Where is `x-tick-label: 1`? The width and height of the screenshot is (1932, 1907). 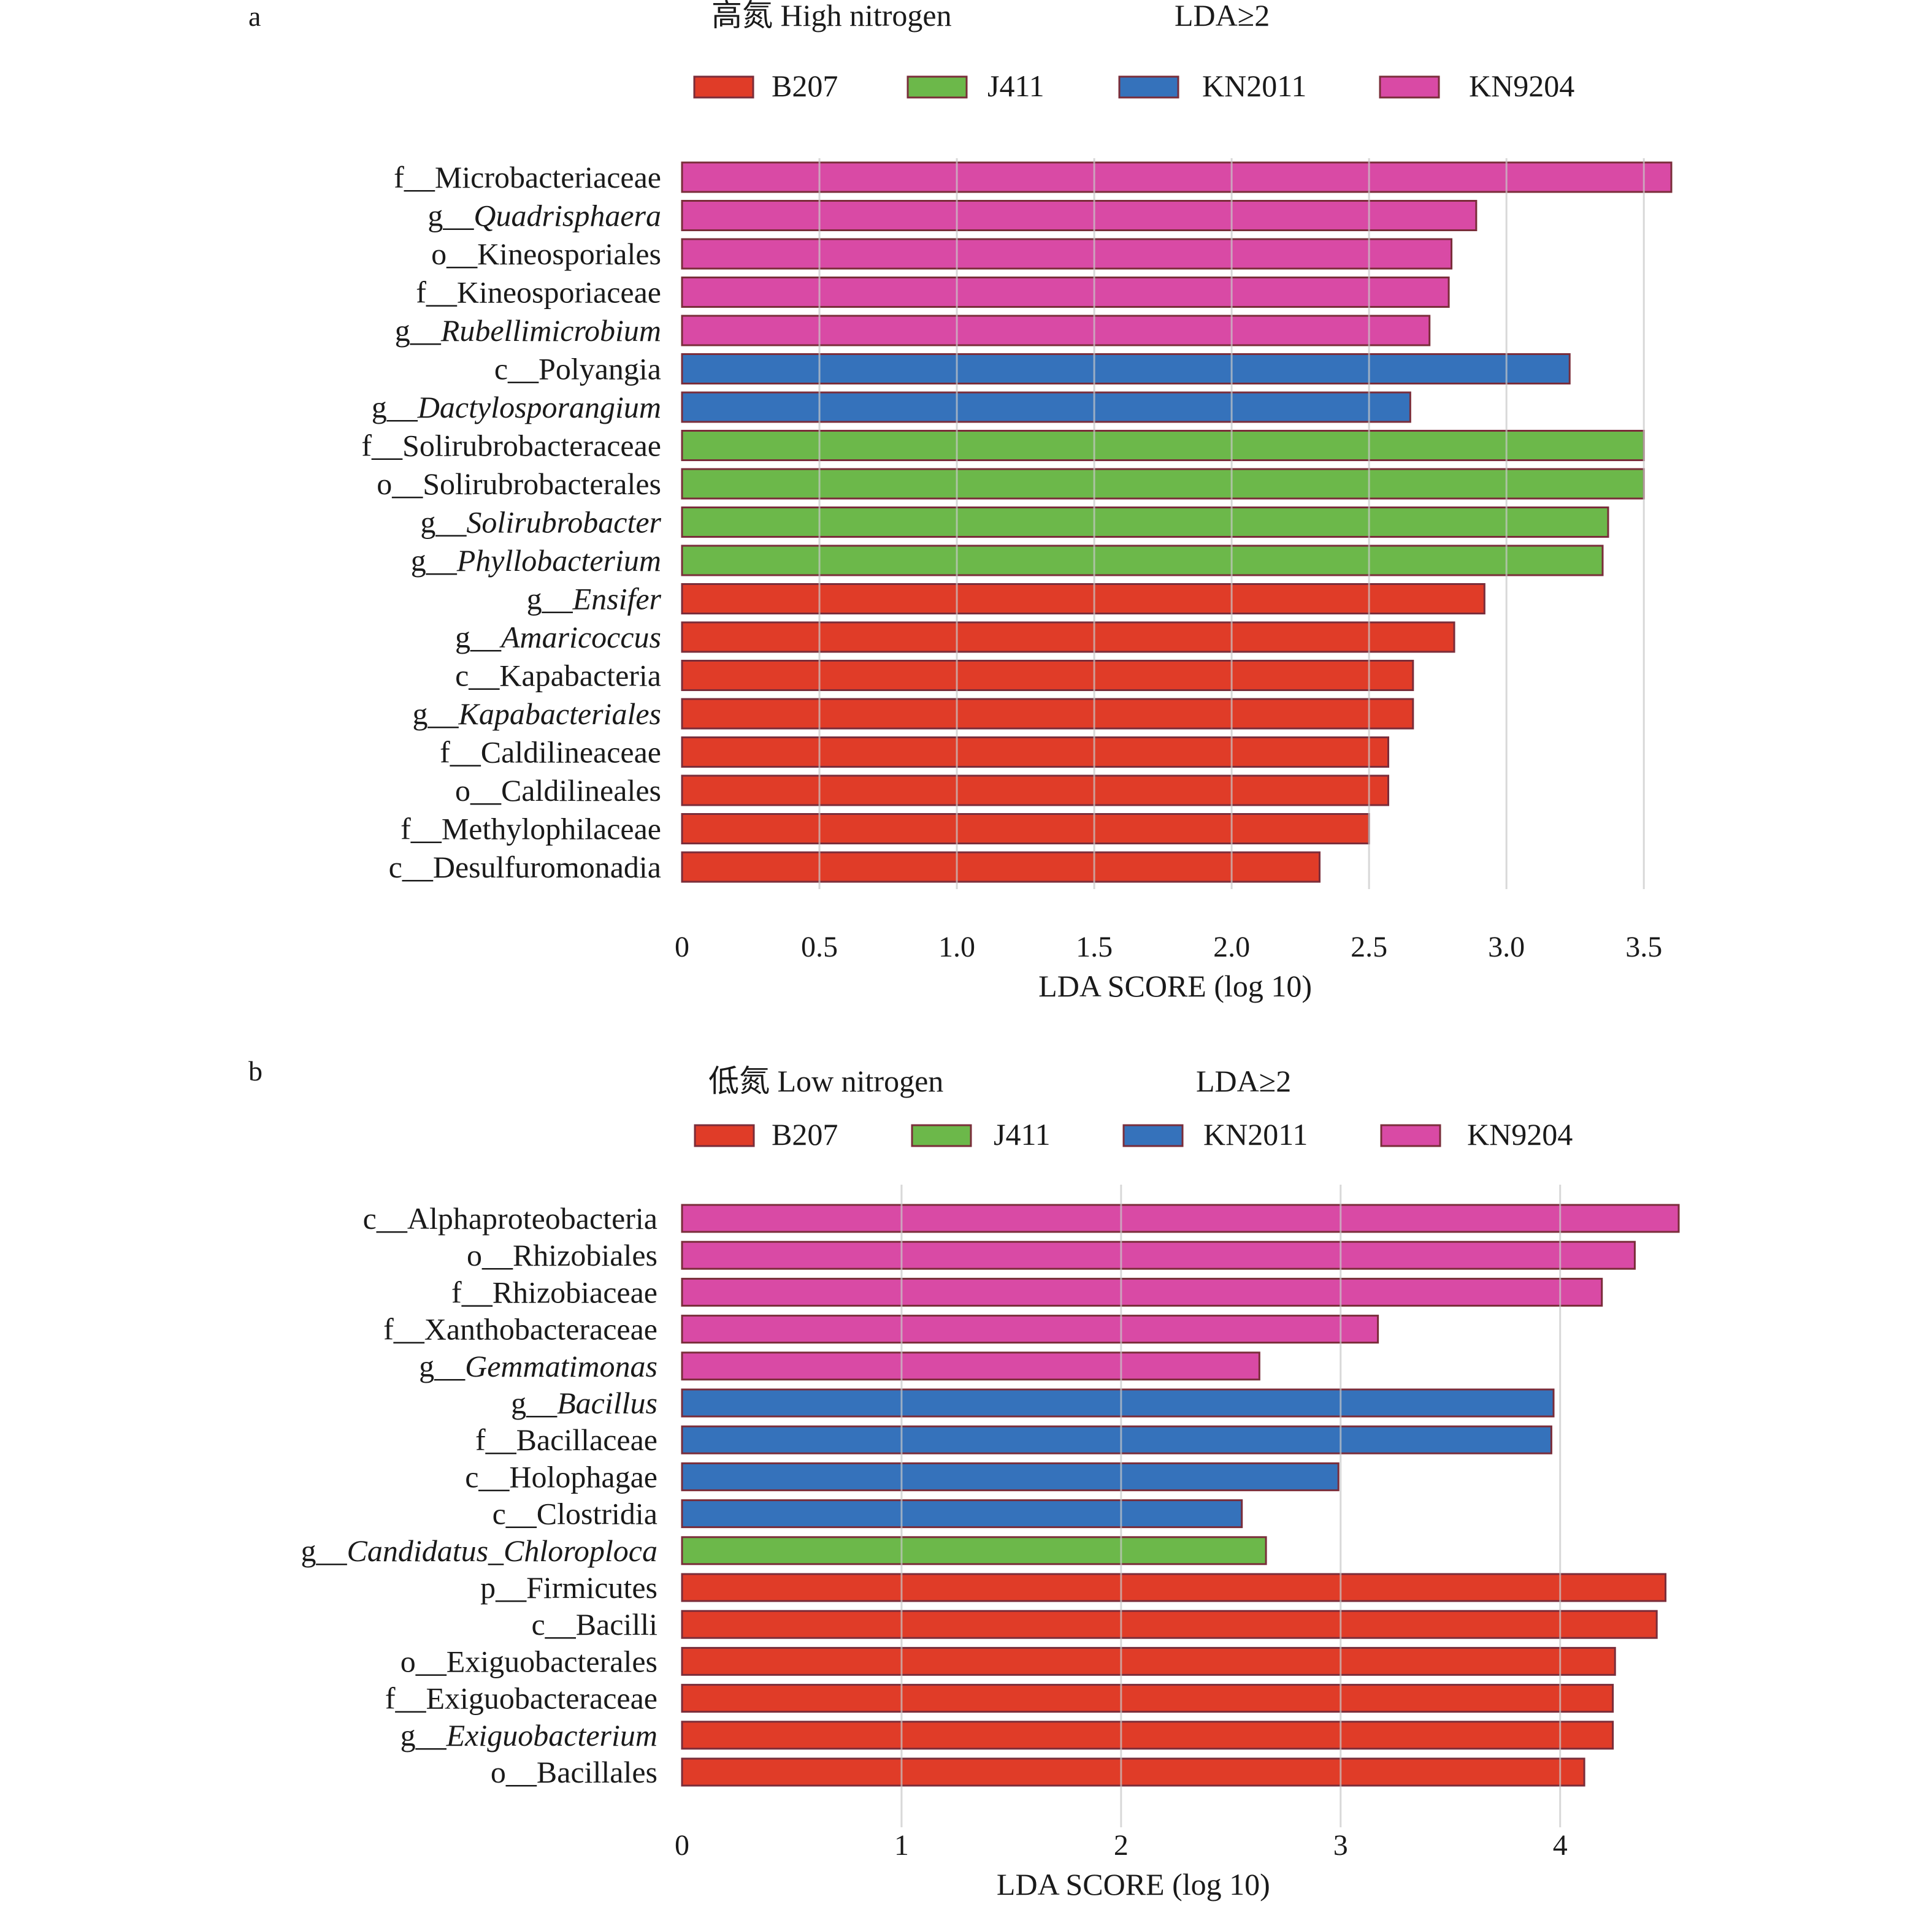
x-tick-label: 1 is located at coordinates (901, 1845).